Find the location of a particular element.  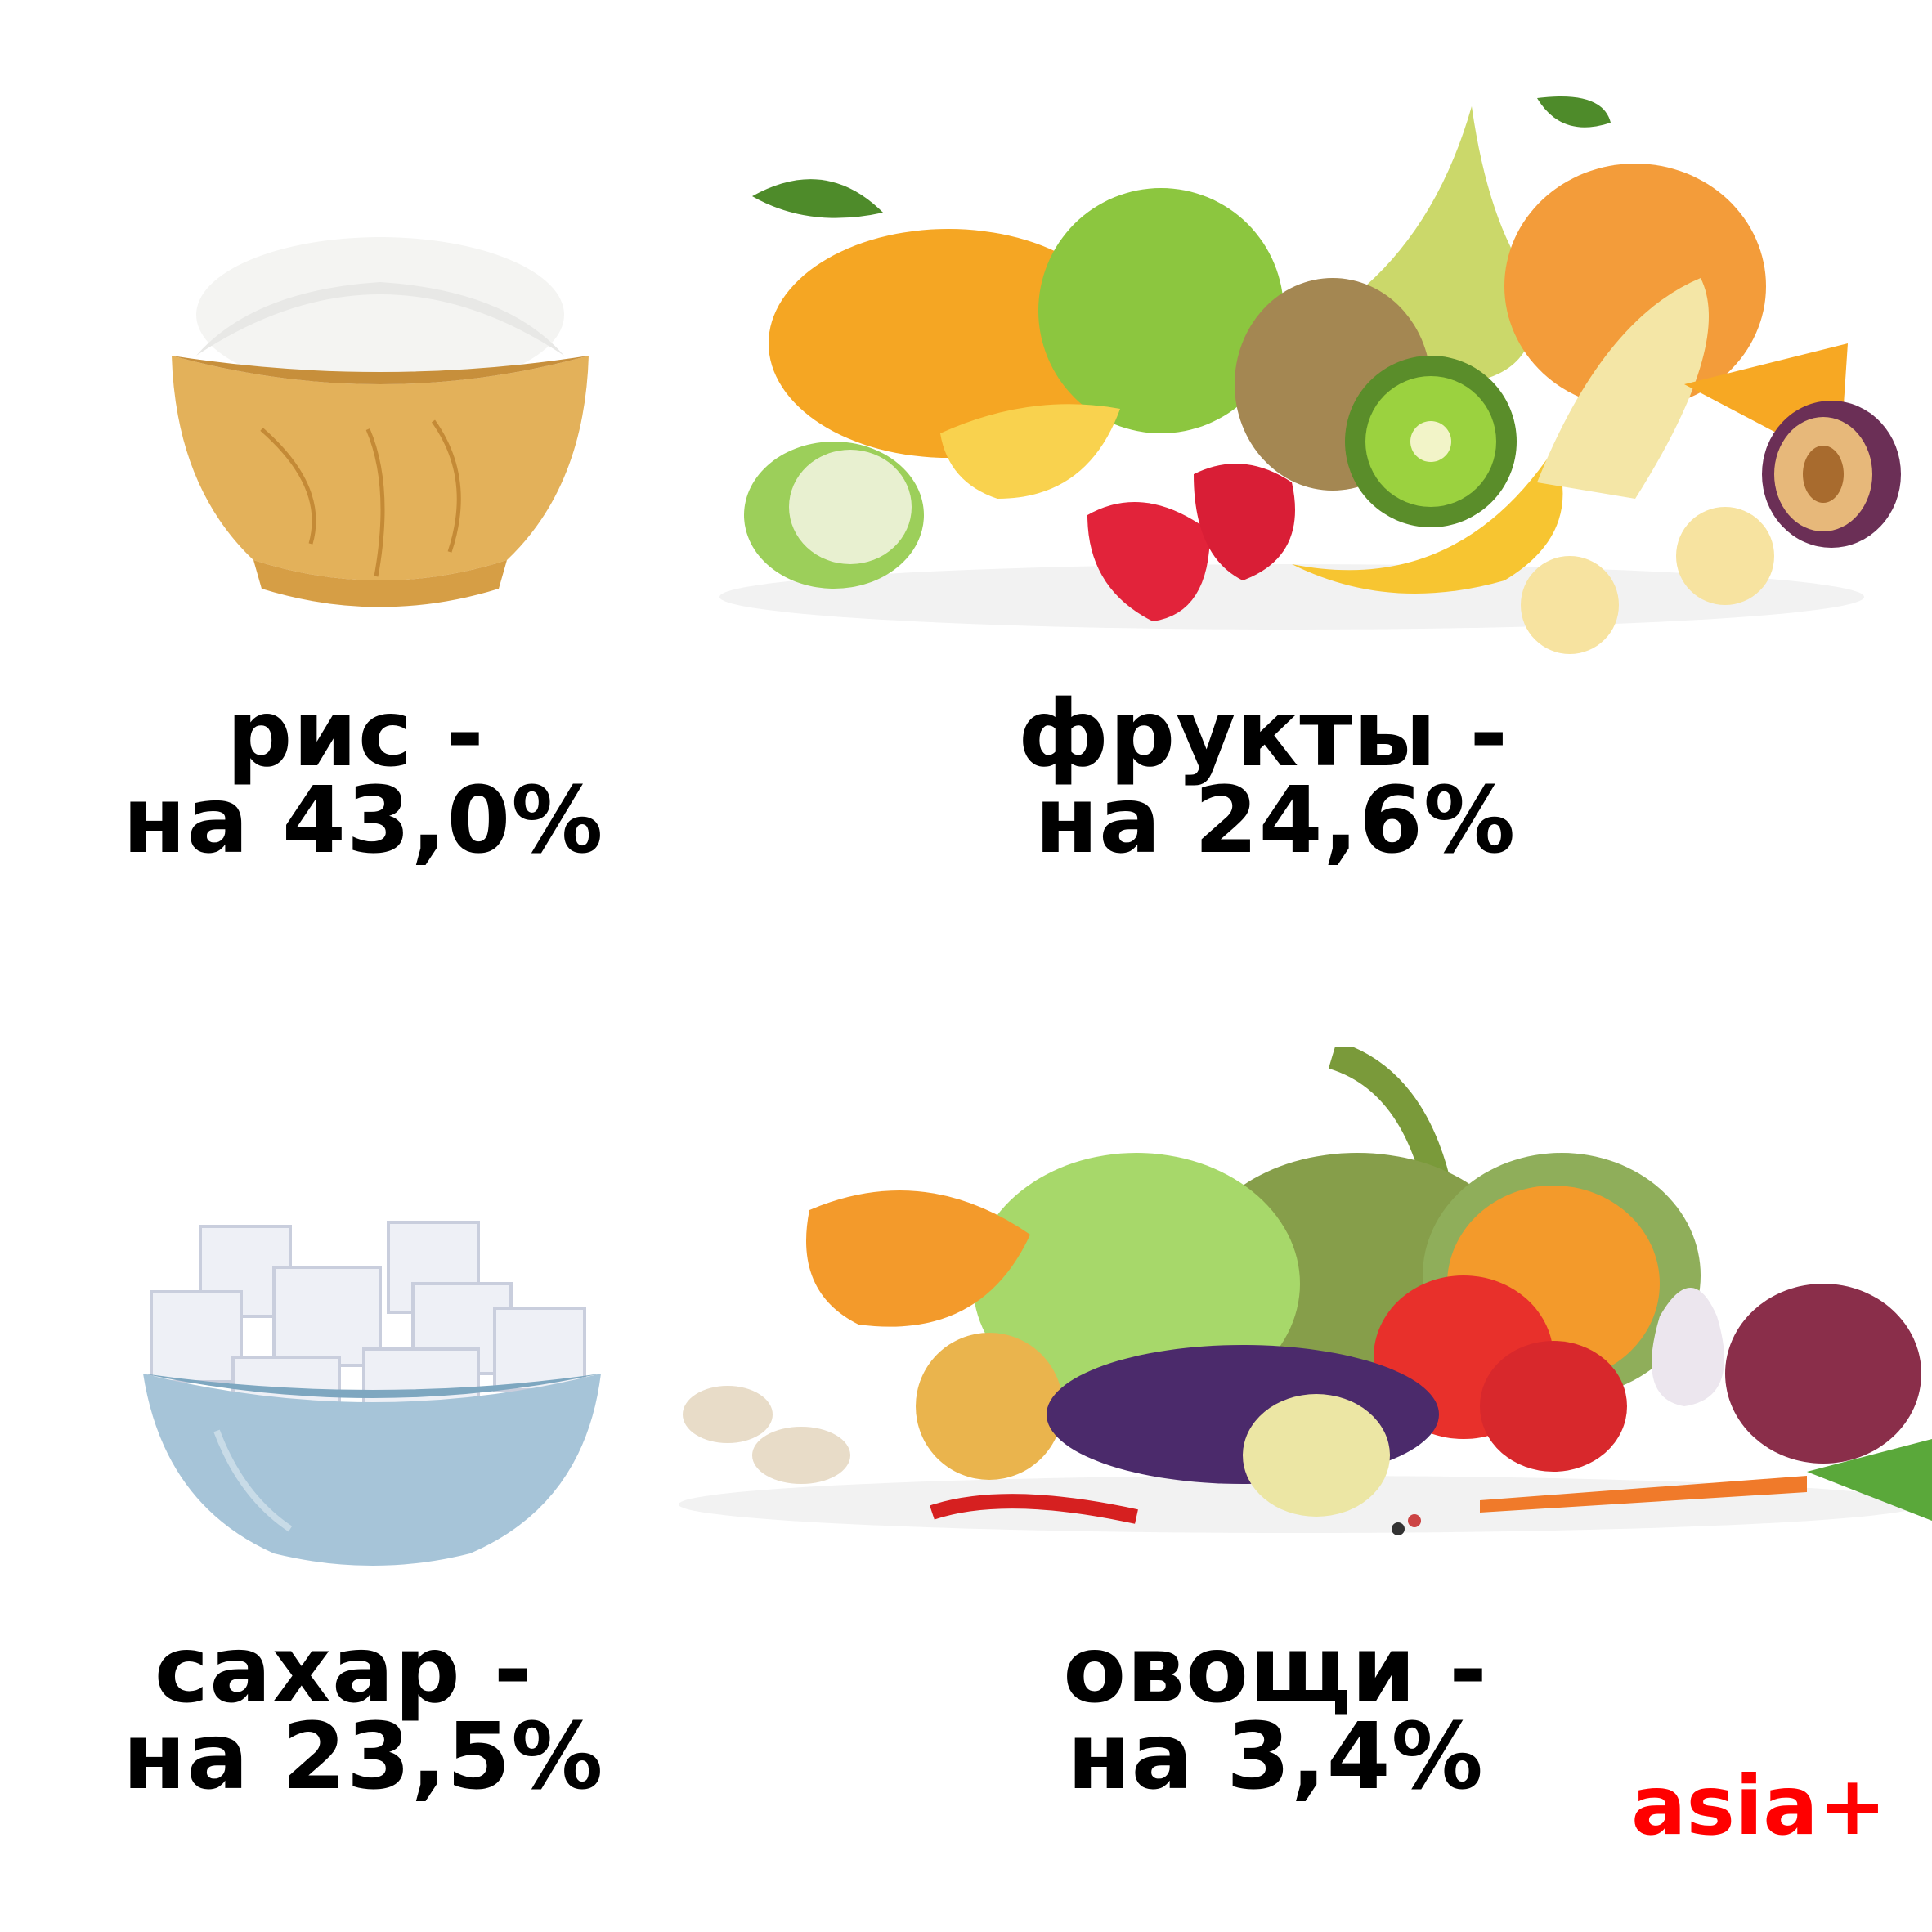

vegetables-value: на 3,4% is located at coordinates (1275, 1757).